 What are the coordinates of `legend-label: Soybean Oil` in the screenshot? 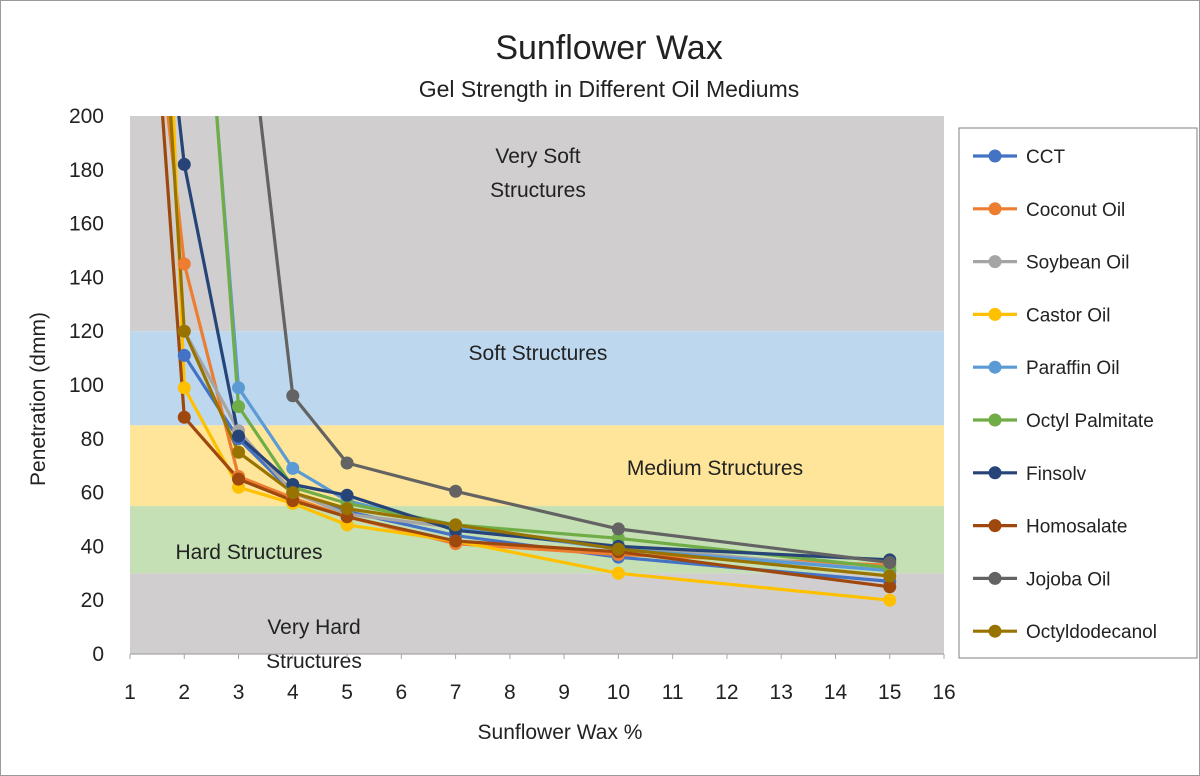 It's located at (1078, 263).